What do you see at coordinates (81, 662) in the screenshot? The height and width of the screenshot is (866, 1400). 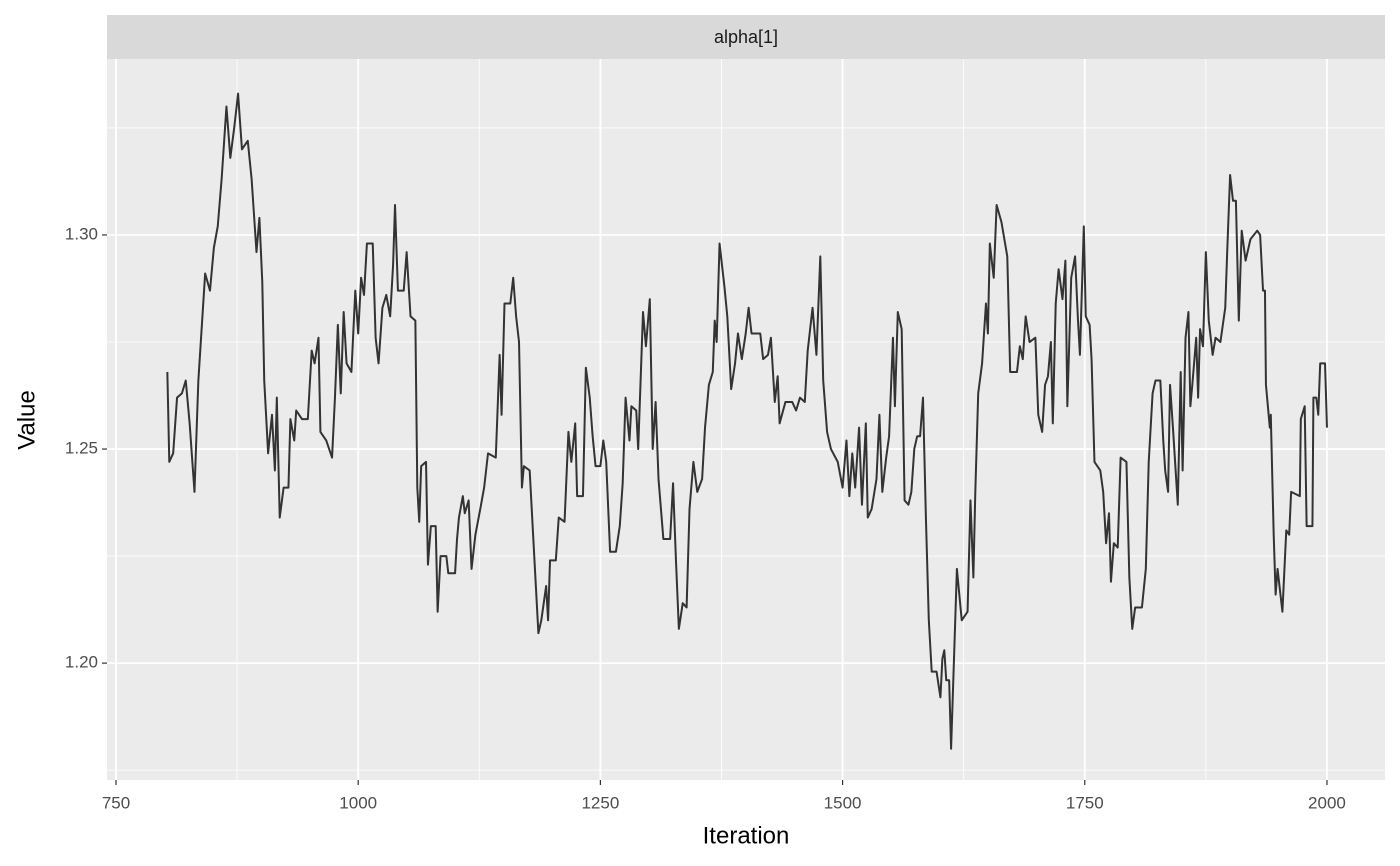 I see `y-tick-label: 1.20` at bounding box center [81, 662].